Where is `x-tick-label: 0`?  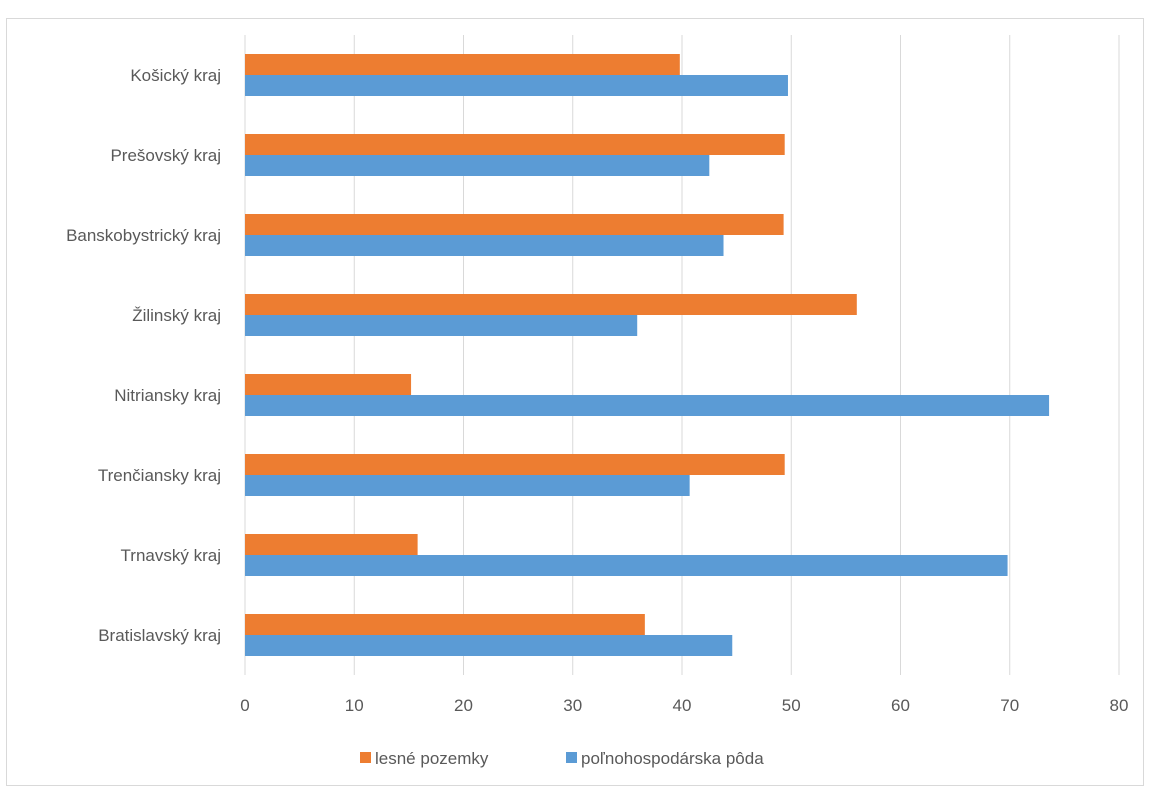 x-tick-label: 0 is located at coordinates (244, 705).